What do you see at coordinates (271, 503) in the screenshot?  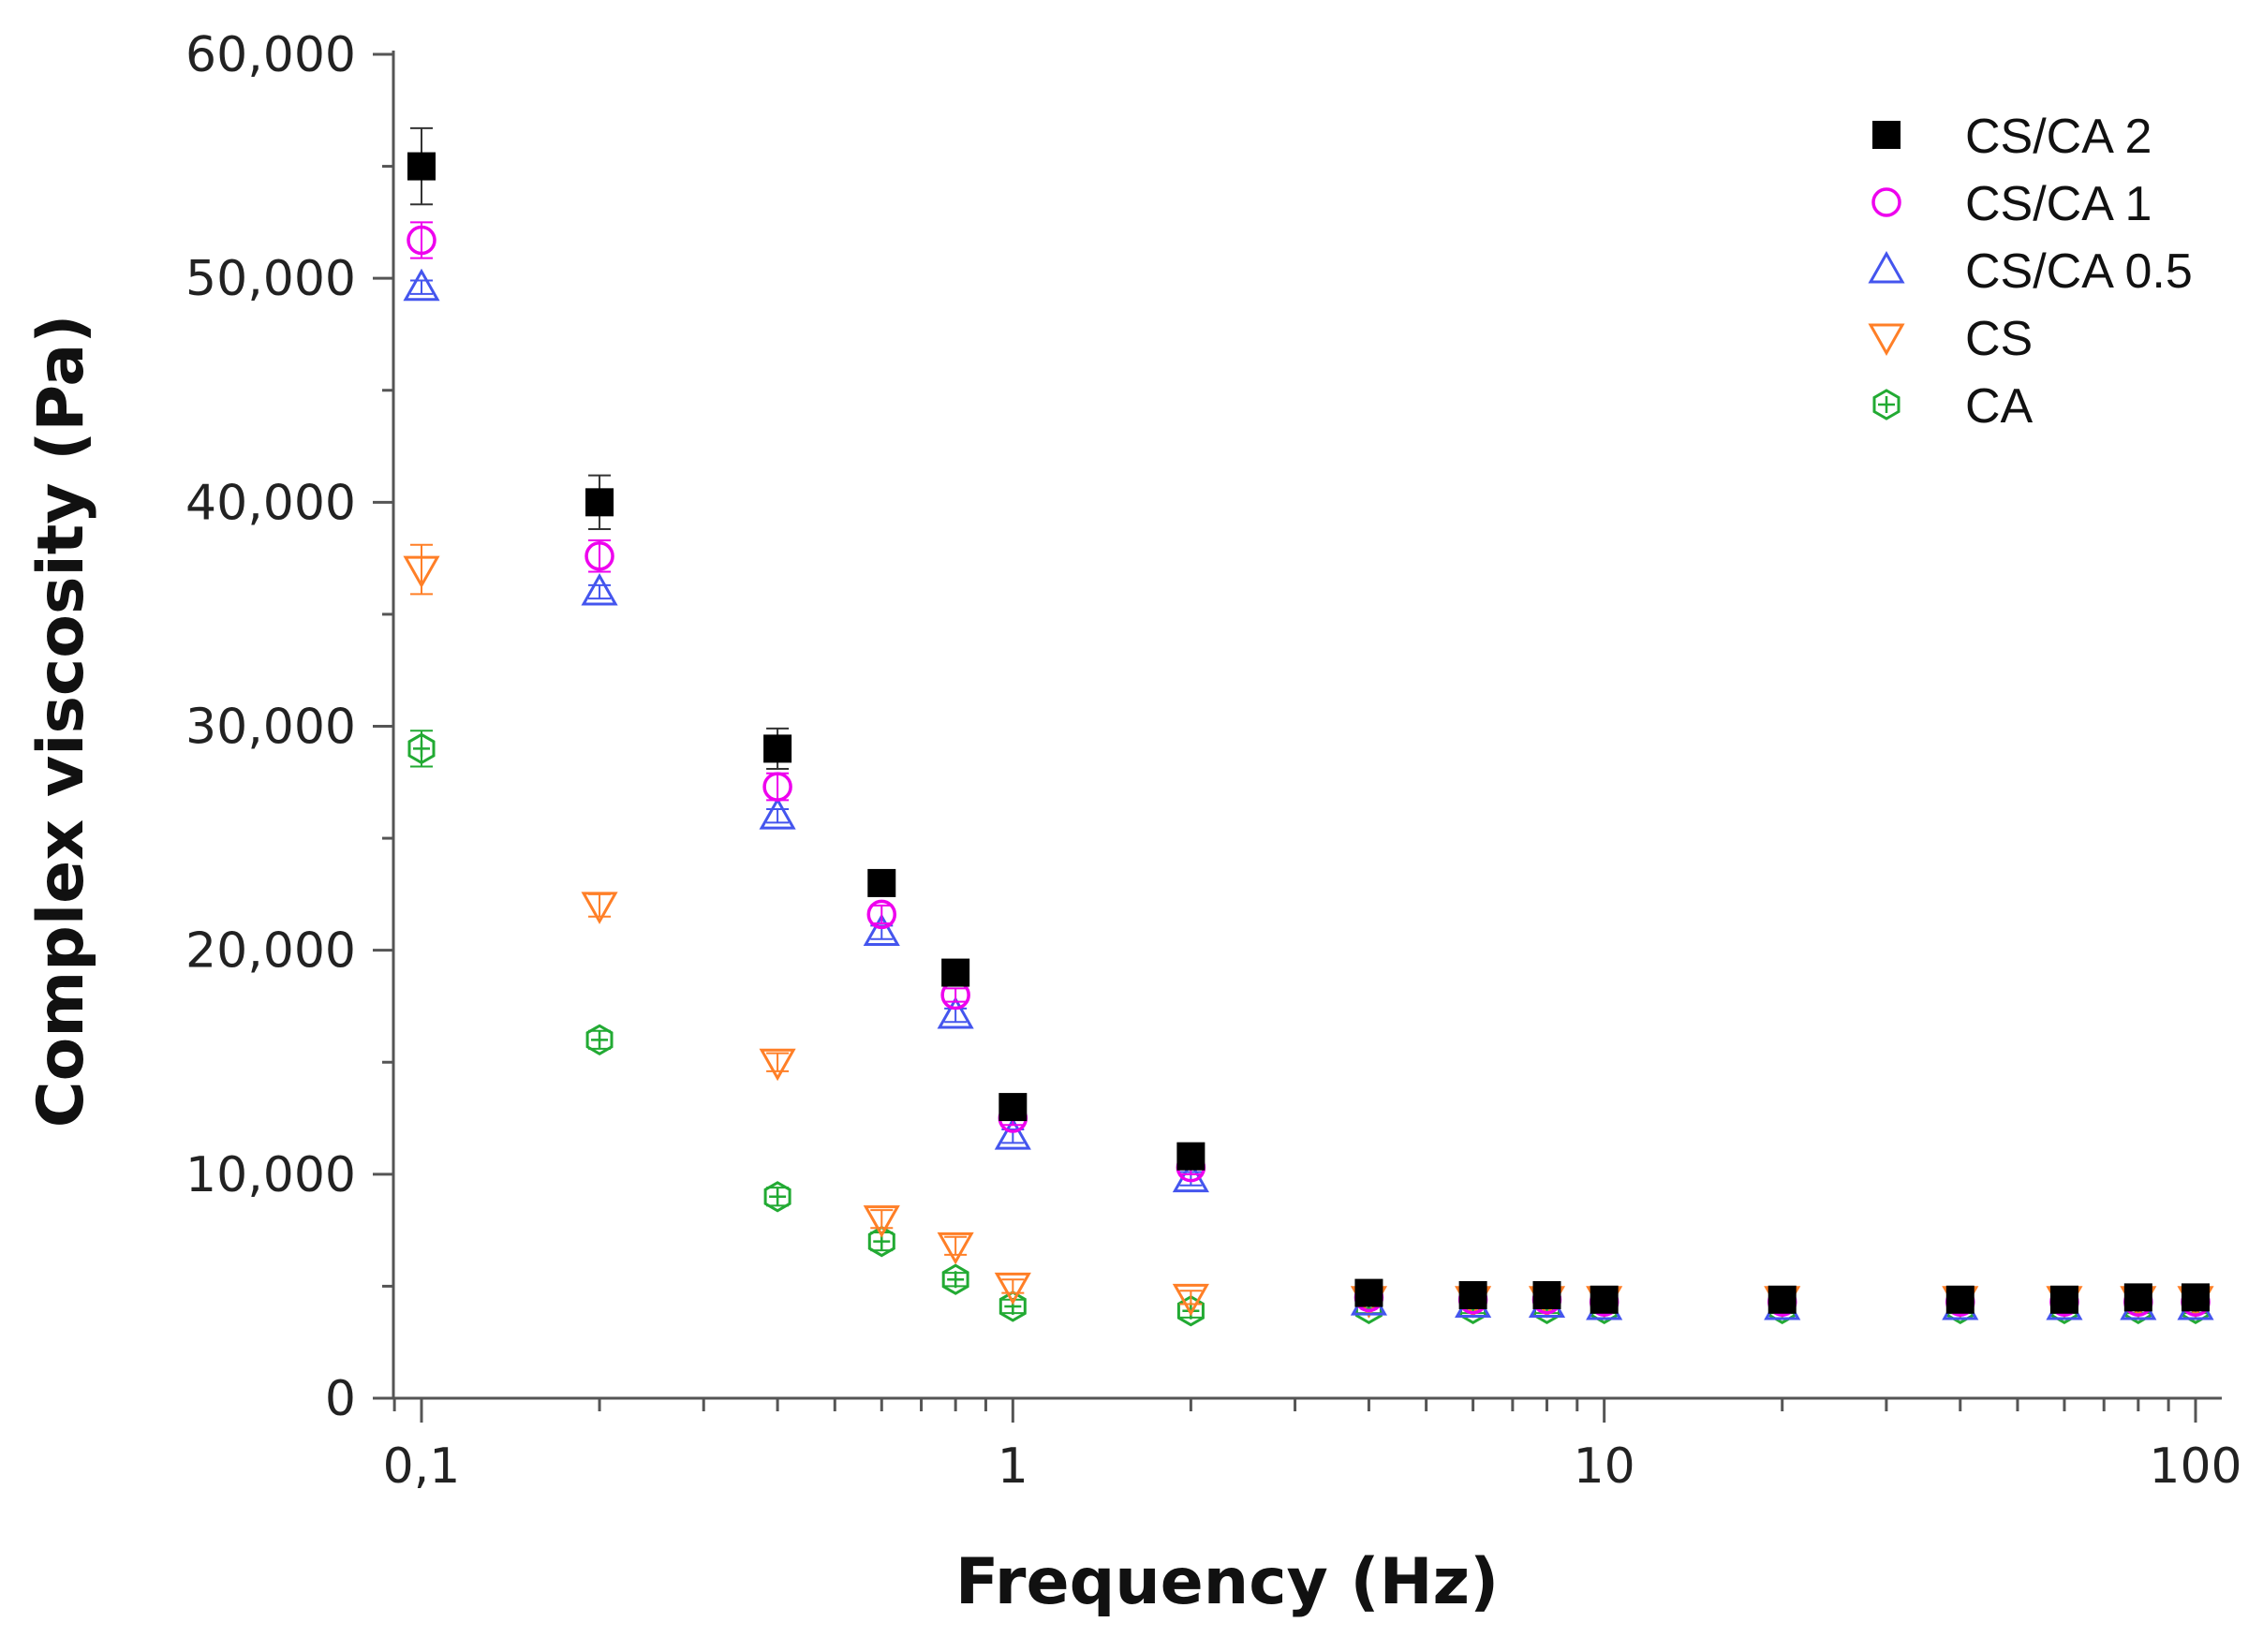 I see `y-tick-label: 40,000` at bounding box center [271, 503].